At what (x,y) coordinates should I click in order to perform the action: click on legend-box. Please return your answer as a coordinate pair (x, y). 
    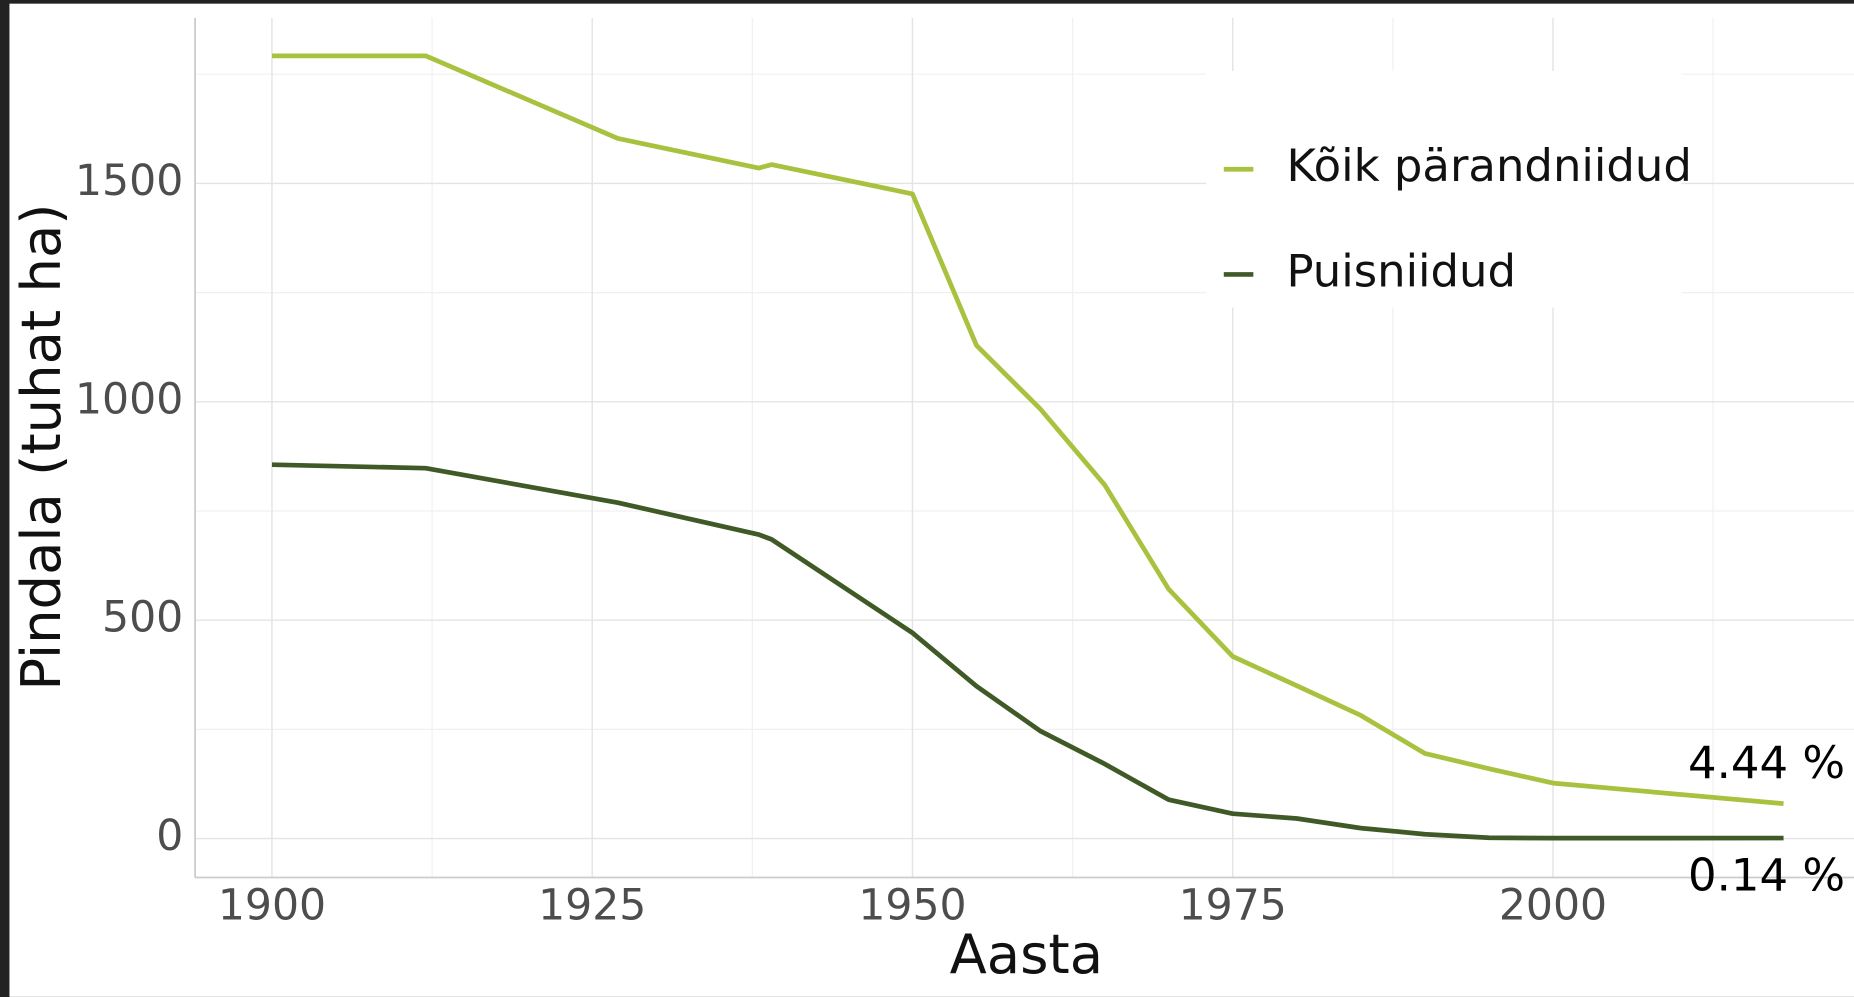
    Looking at the image, I should click on (1444, 189).